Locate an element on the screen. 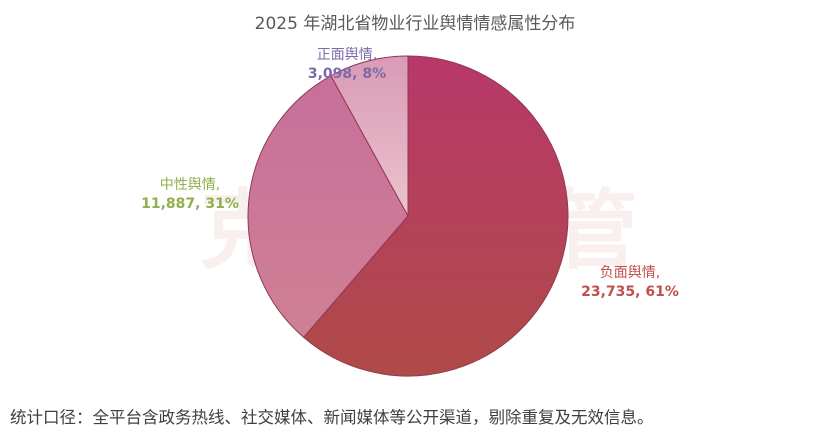 The width and height of the screenshot is (830, 441). slice-label-negative: 负面舆情, 23,735, 61% is located at coordinates (630, 283).